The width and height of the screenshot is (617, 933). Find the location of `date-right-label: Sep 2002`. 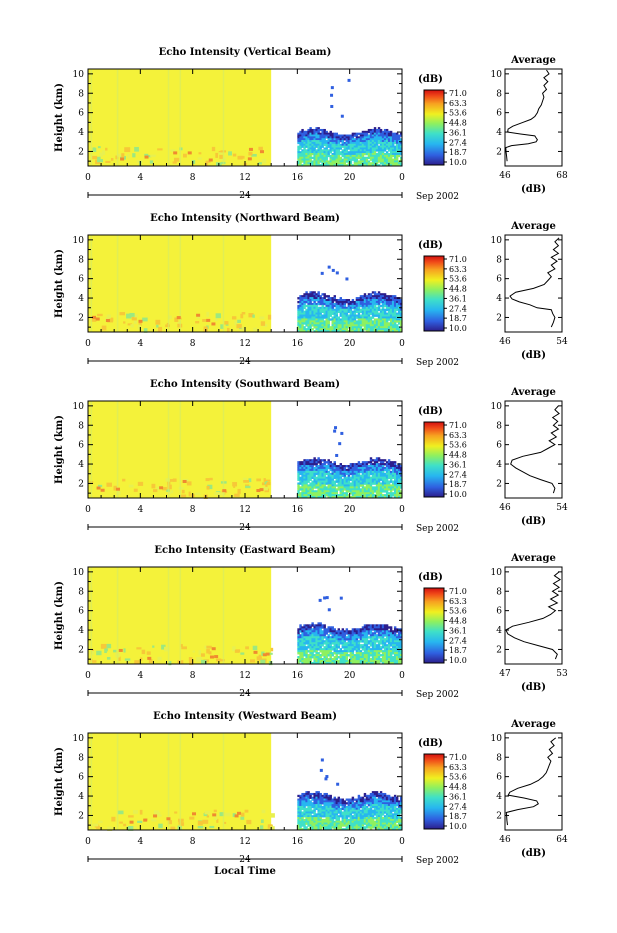

date-right-label: Sep 2002 is located at coordinates (437, 363).